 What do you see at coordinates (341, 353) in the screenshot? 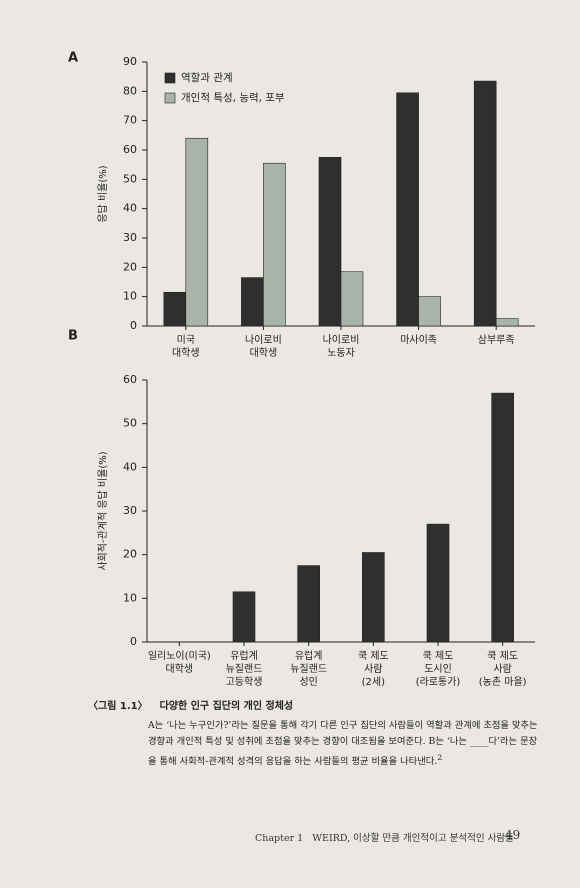
I see `x-tick-label: 노동자` at bounding box center [341, 353].